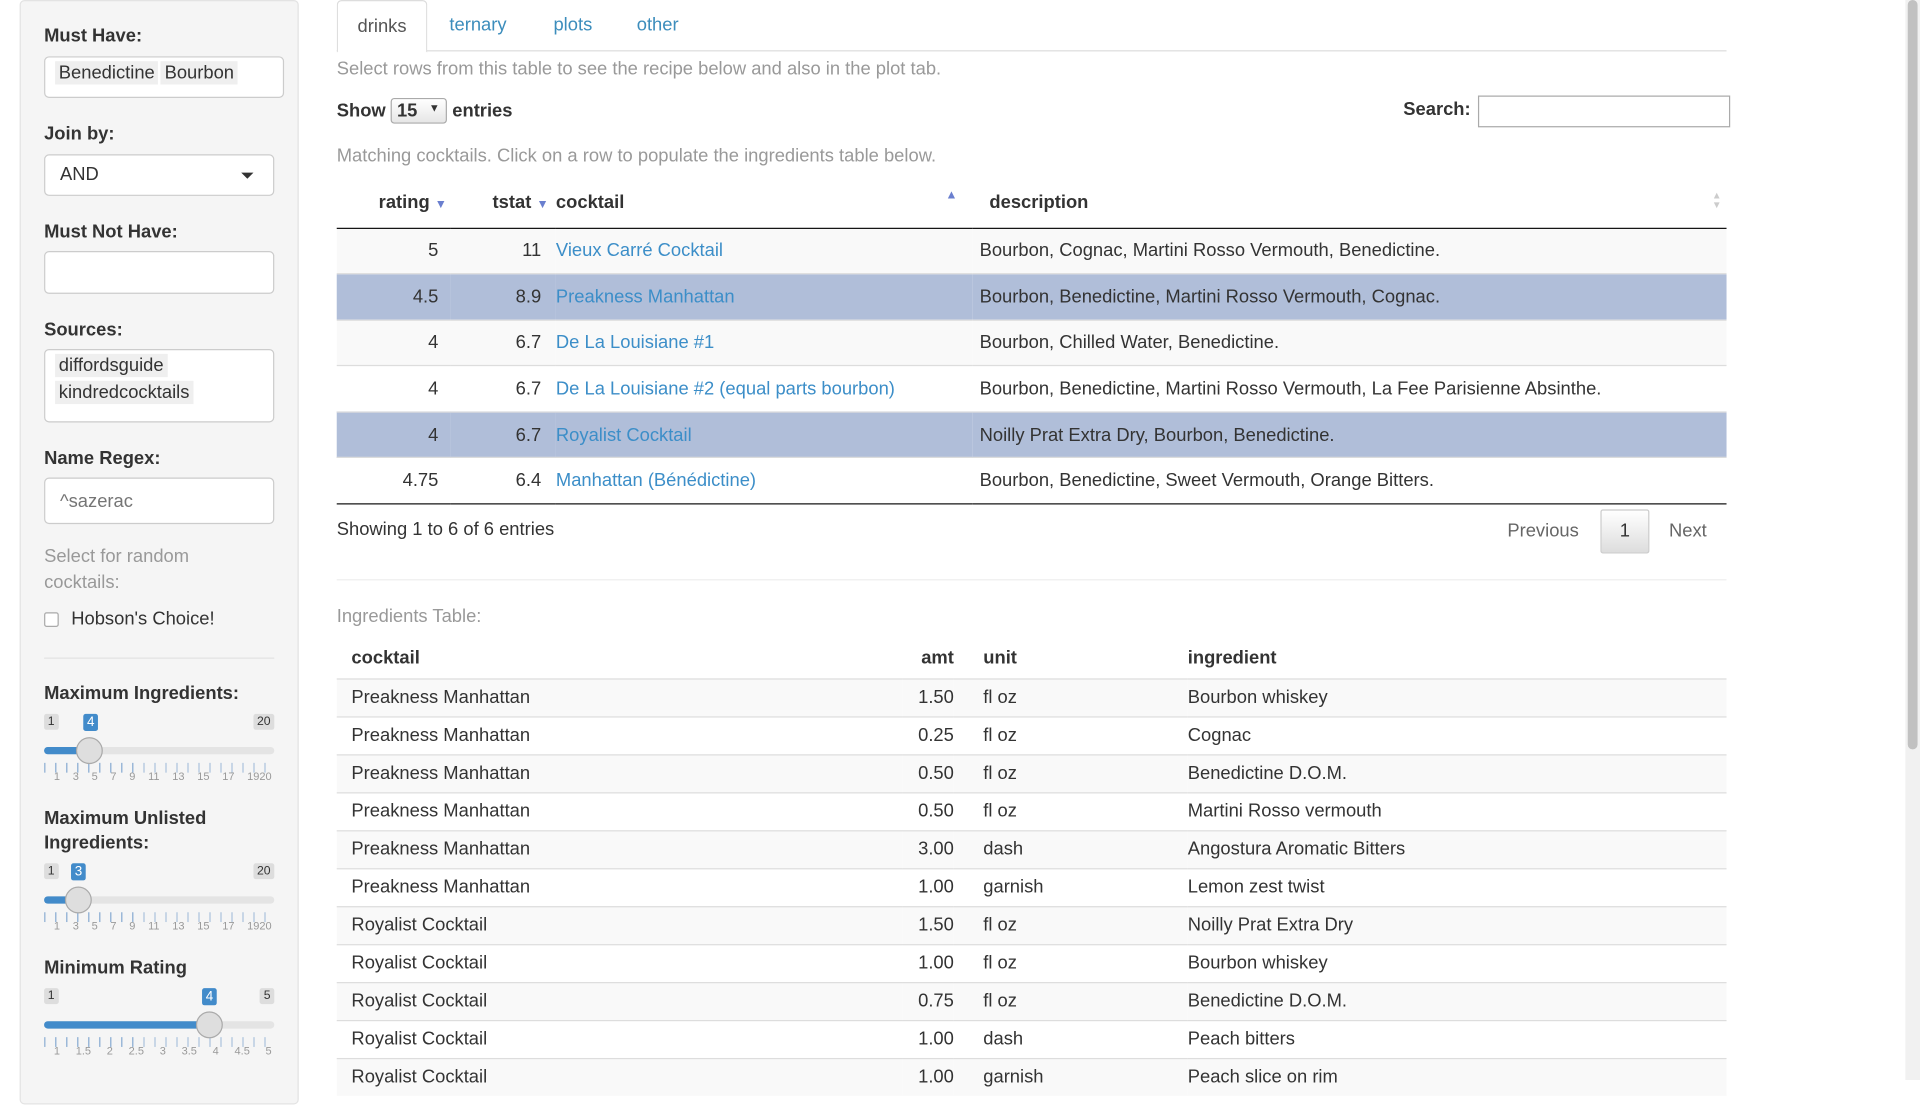 The height and width of the screenshot is (1105, 1920). I want to click on search-input, so click(1604, 111).